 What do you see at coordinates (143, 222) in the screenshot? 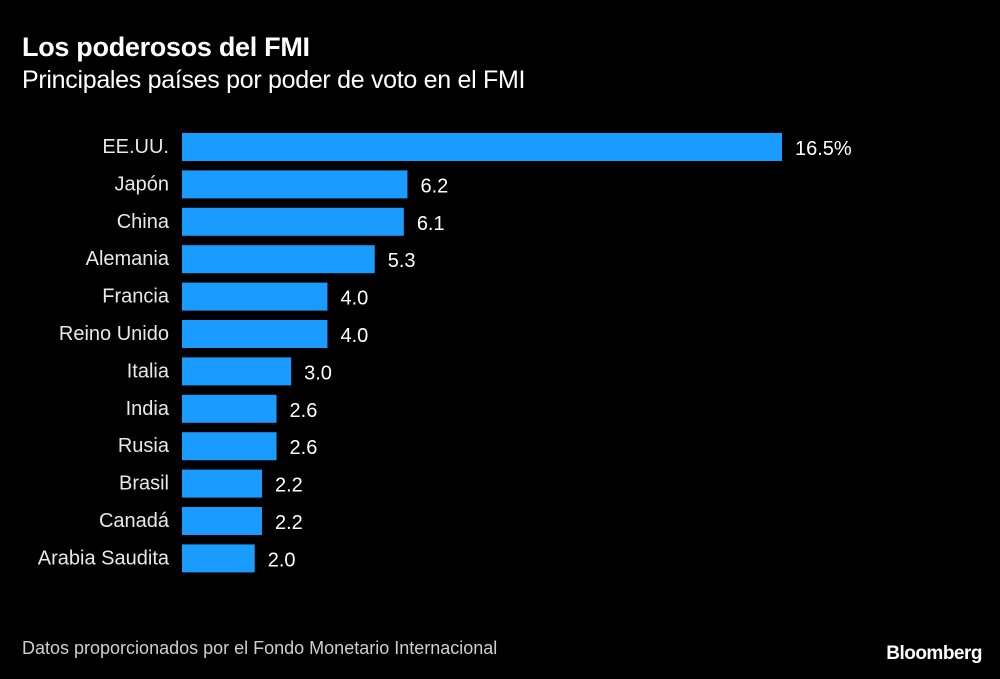
I see `category-label: China` at bounding box center [143, 222].